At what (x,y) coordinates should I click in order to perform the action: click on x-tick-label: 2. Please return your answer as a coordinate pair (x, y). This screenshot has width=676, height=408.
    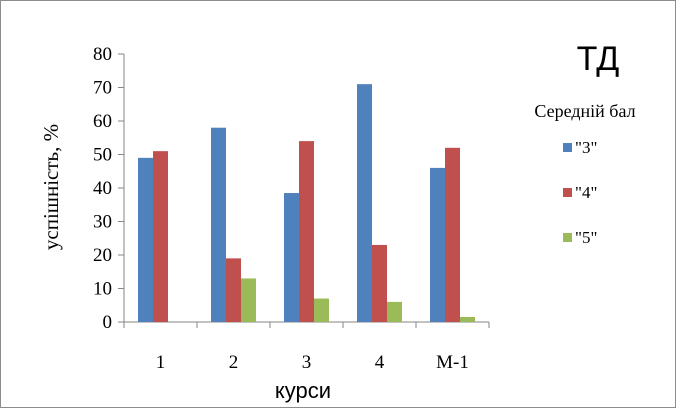
    Looking at the image, I should click on (234, 362).